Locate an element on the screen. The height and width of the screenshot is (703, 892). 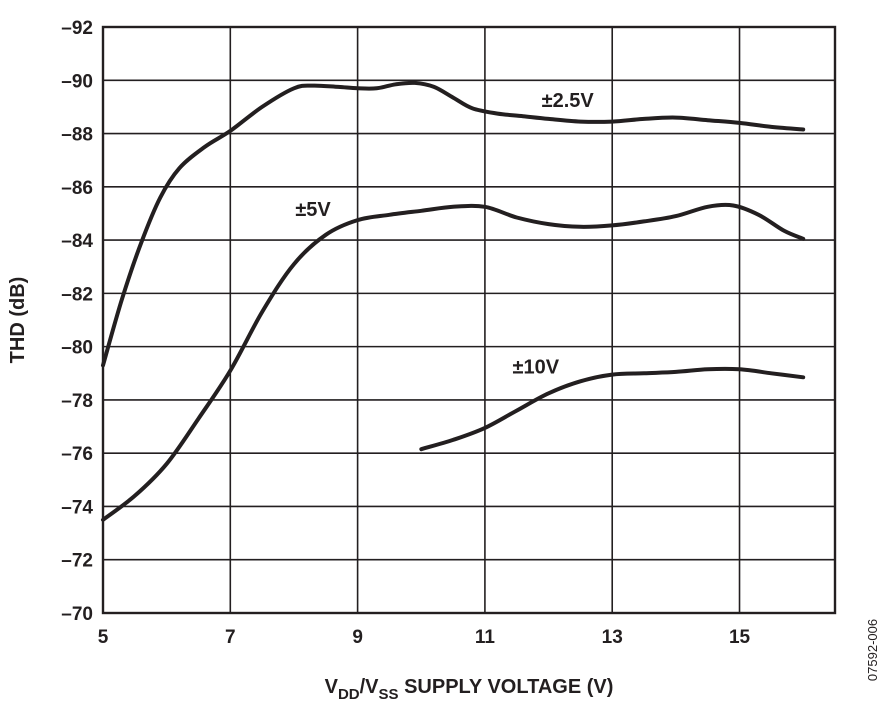
y-tick-label: –80 is located at coordinates (77, 348).